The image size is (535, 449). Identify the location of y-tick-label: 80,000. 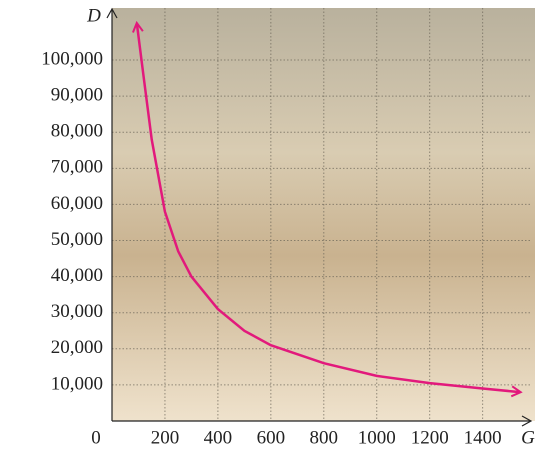
(77, 131).